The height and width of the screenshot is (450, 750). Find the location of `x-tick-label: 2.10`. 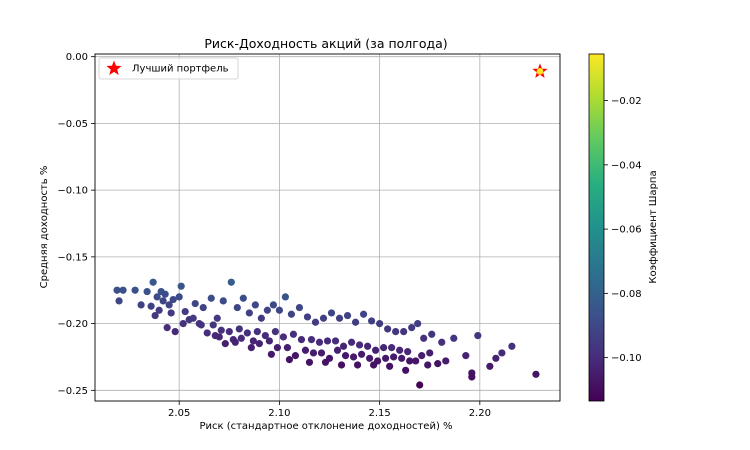

x-tick-label: 2.10 is located at coordinates (279, 413).